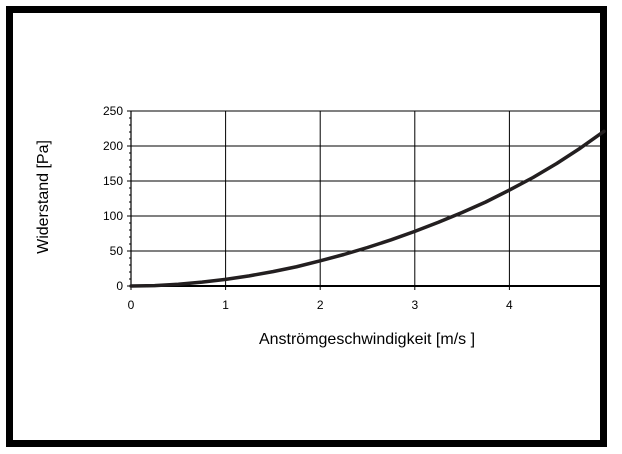  Describe the element at coordinates (604, 305) in the screenshot. I see `x-tick-label: 5` at that location.